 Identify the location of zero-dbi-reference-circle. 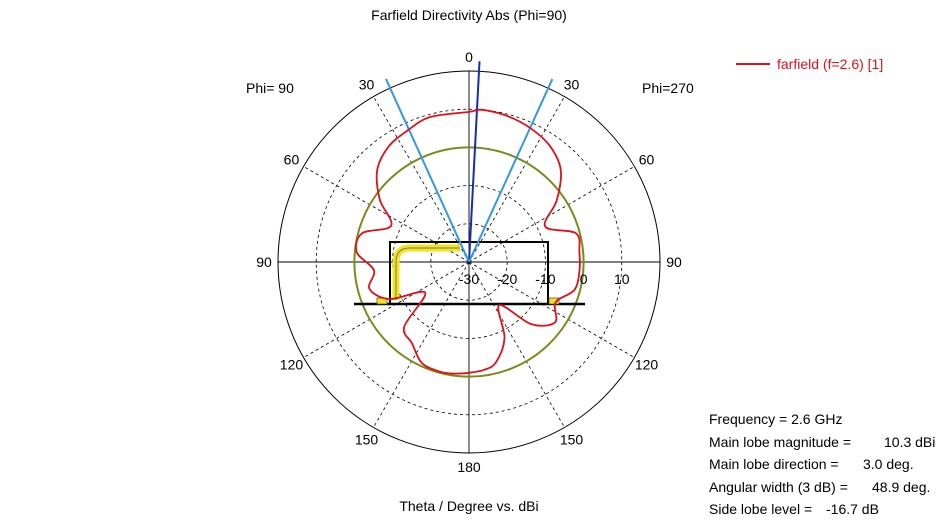
(469, 262).